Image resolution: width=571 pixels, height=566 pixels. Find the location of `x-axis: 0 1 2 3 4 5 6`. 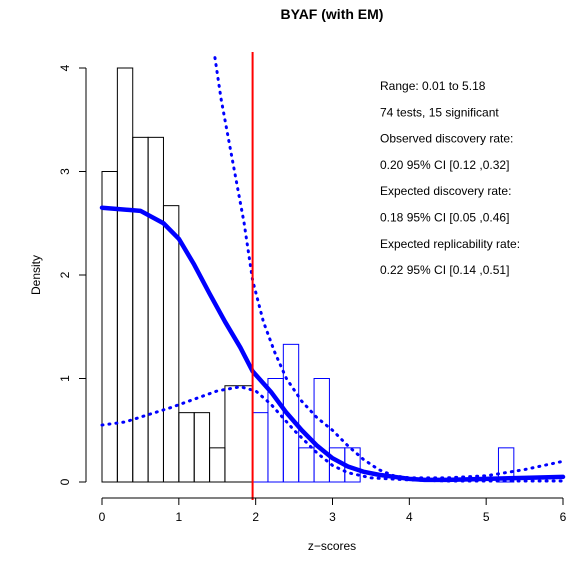

x-axis: 0 1 2 3 4 5 6 is located at coordinates (333, 510).